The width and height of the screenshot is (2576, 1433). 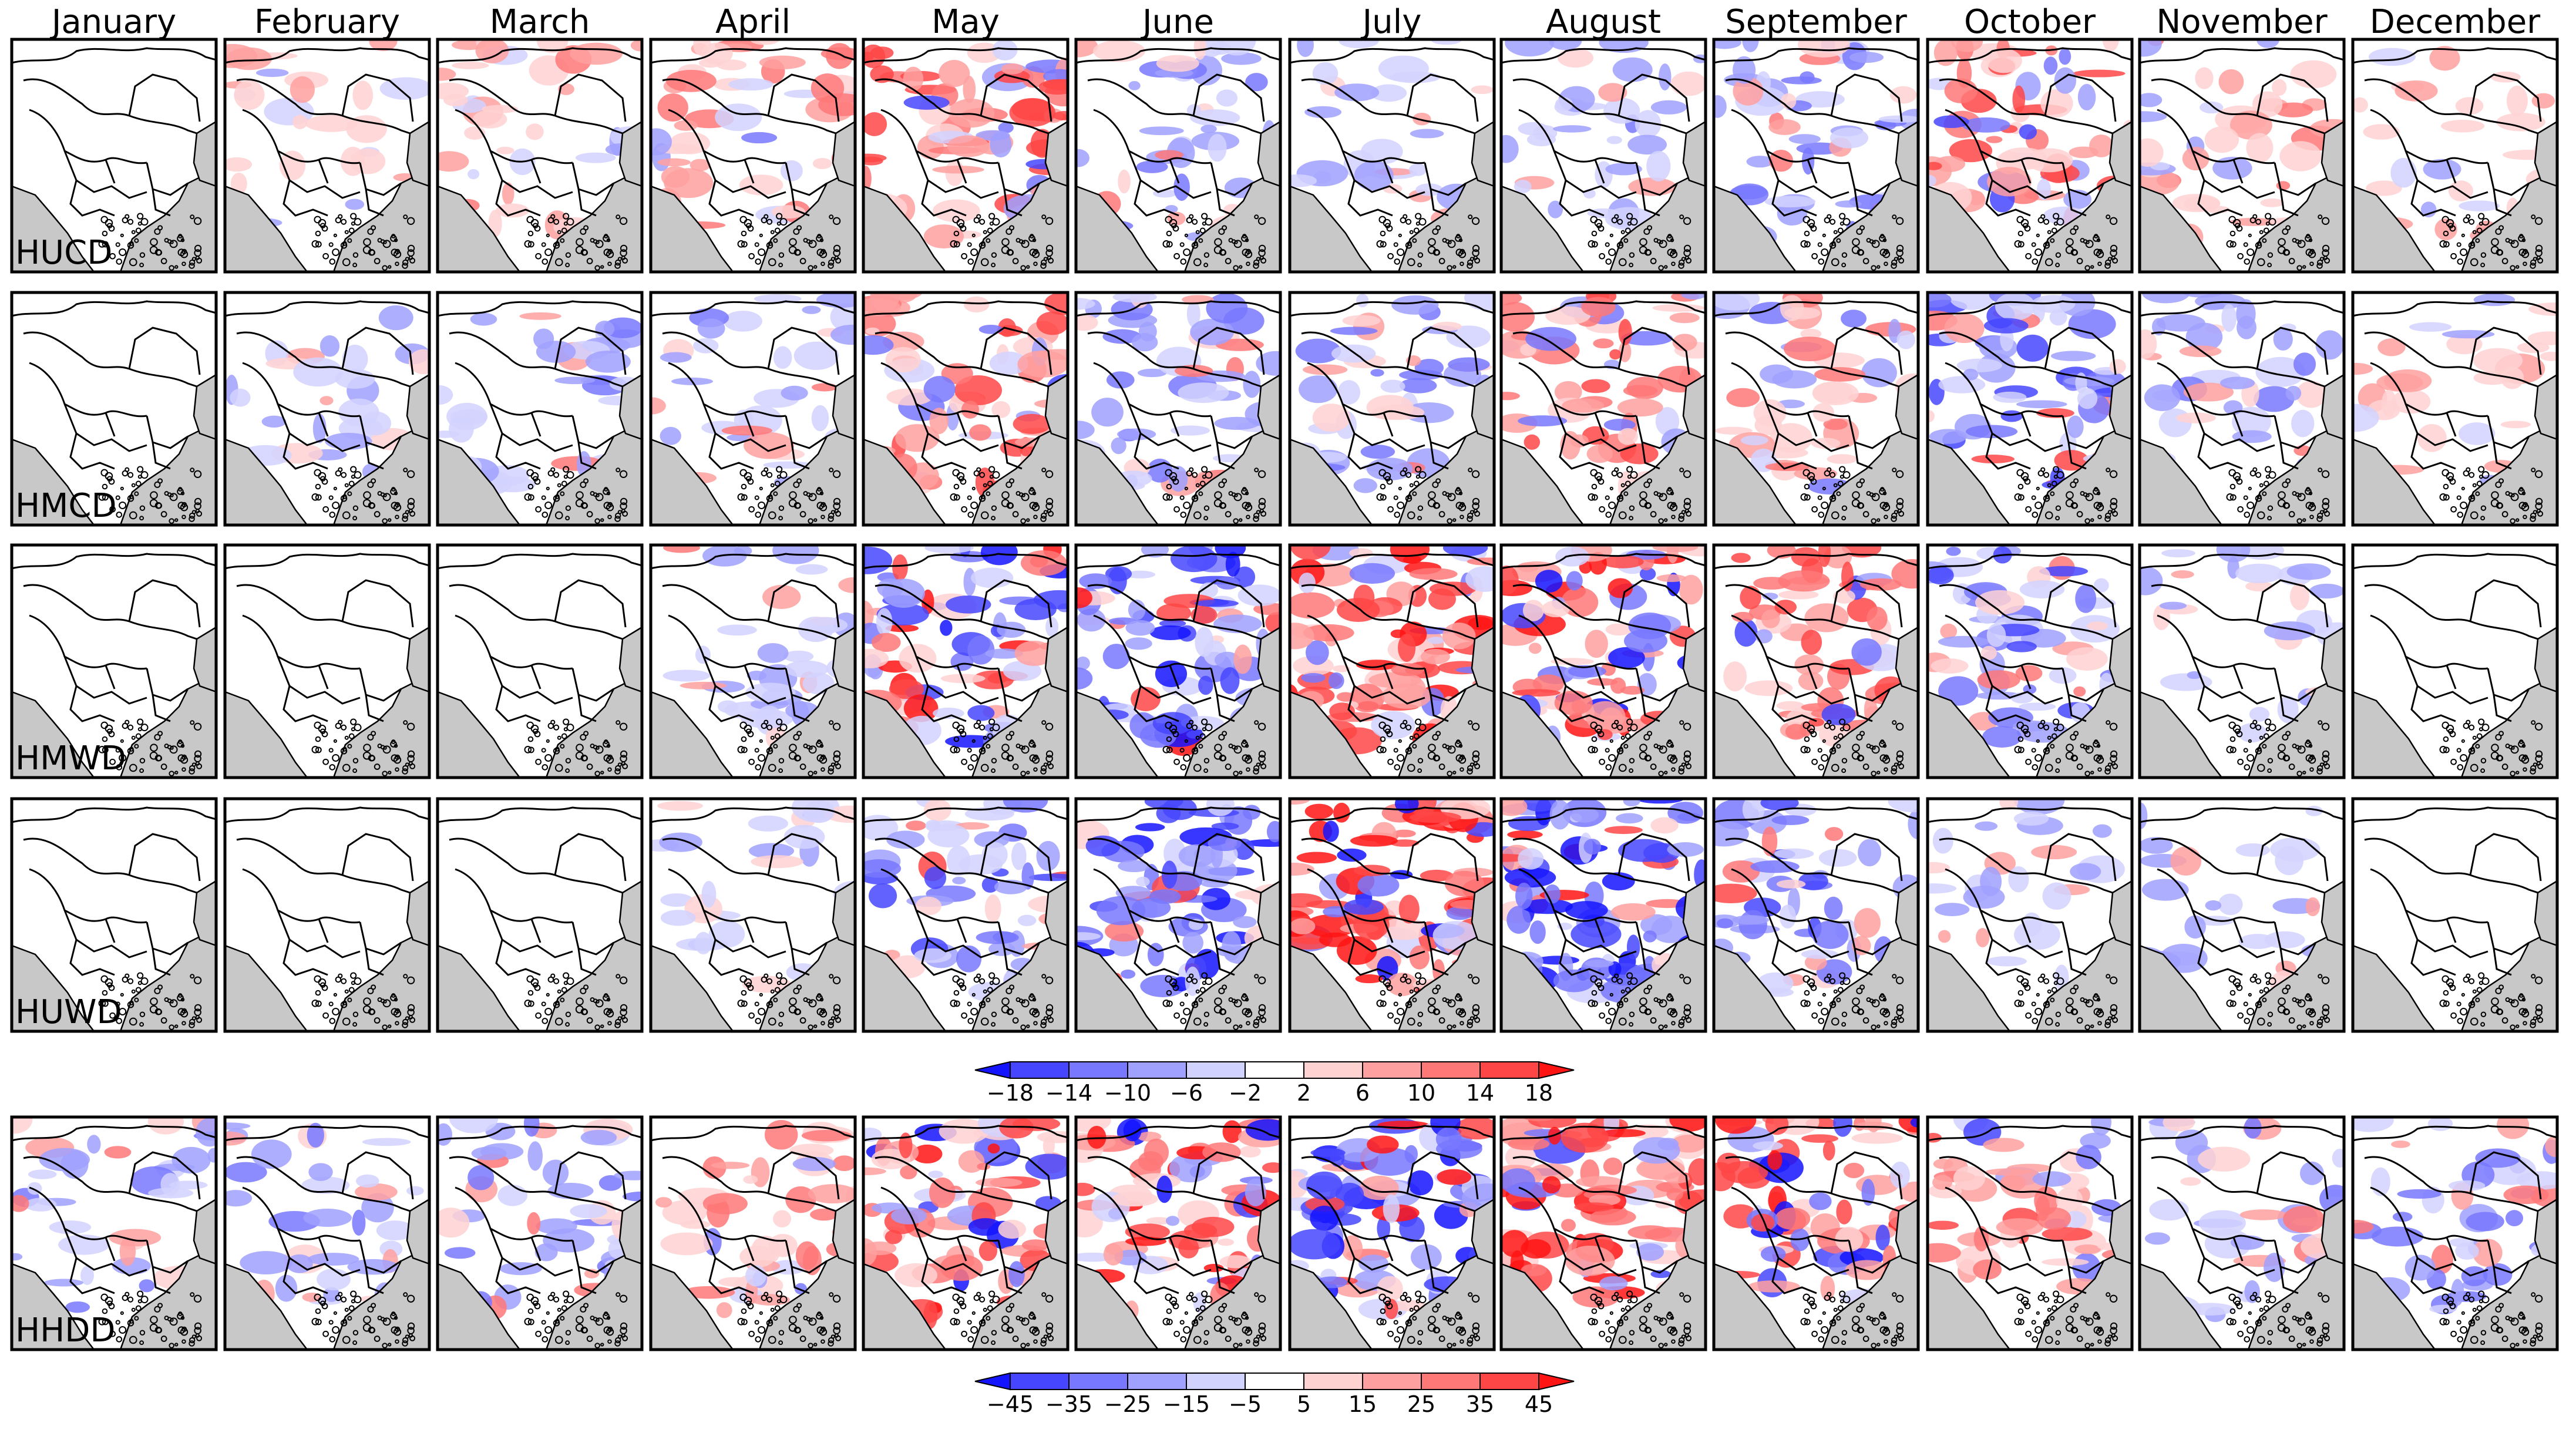 What do you see at coordinates (114, 661) in the screenshot?
I see `panel-hmwd-january: HMWD` at bounding box center [114, 661].